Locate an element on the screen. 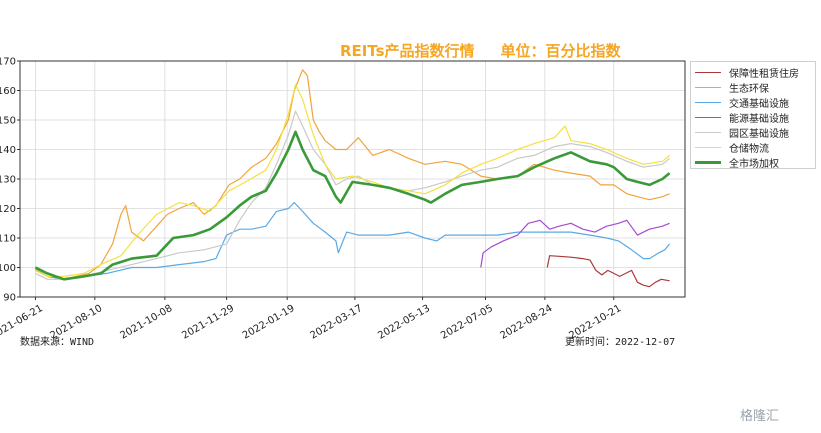  y-tick-label: 120 is located at coordinates (8, 209).